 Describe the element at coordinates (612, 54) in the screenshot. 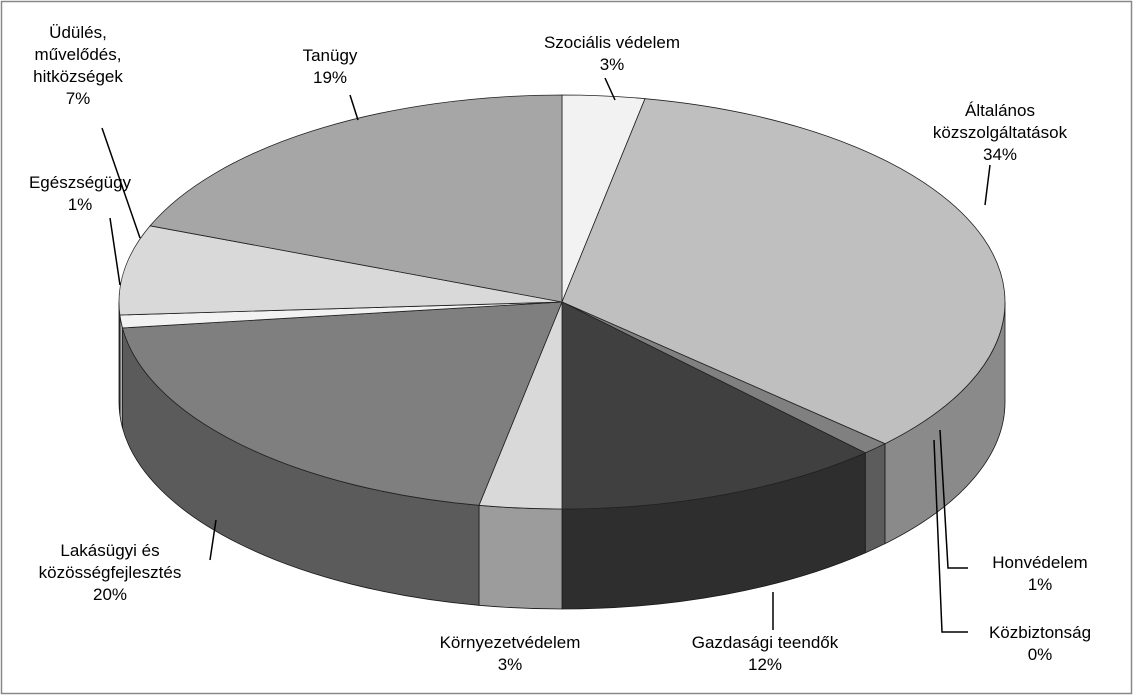

I see `data-label: Szociális védelem 3%` at that location.